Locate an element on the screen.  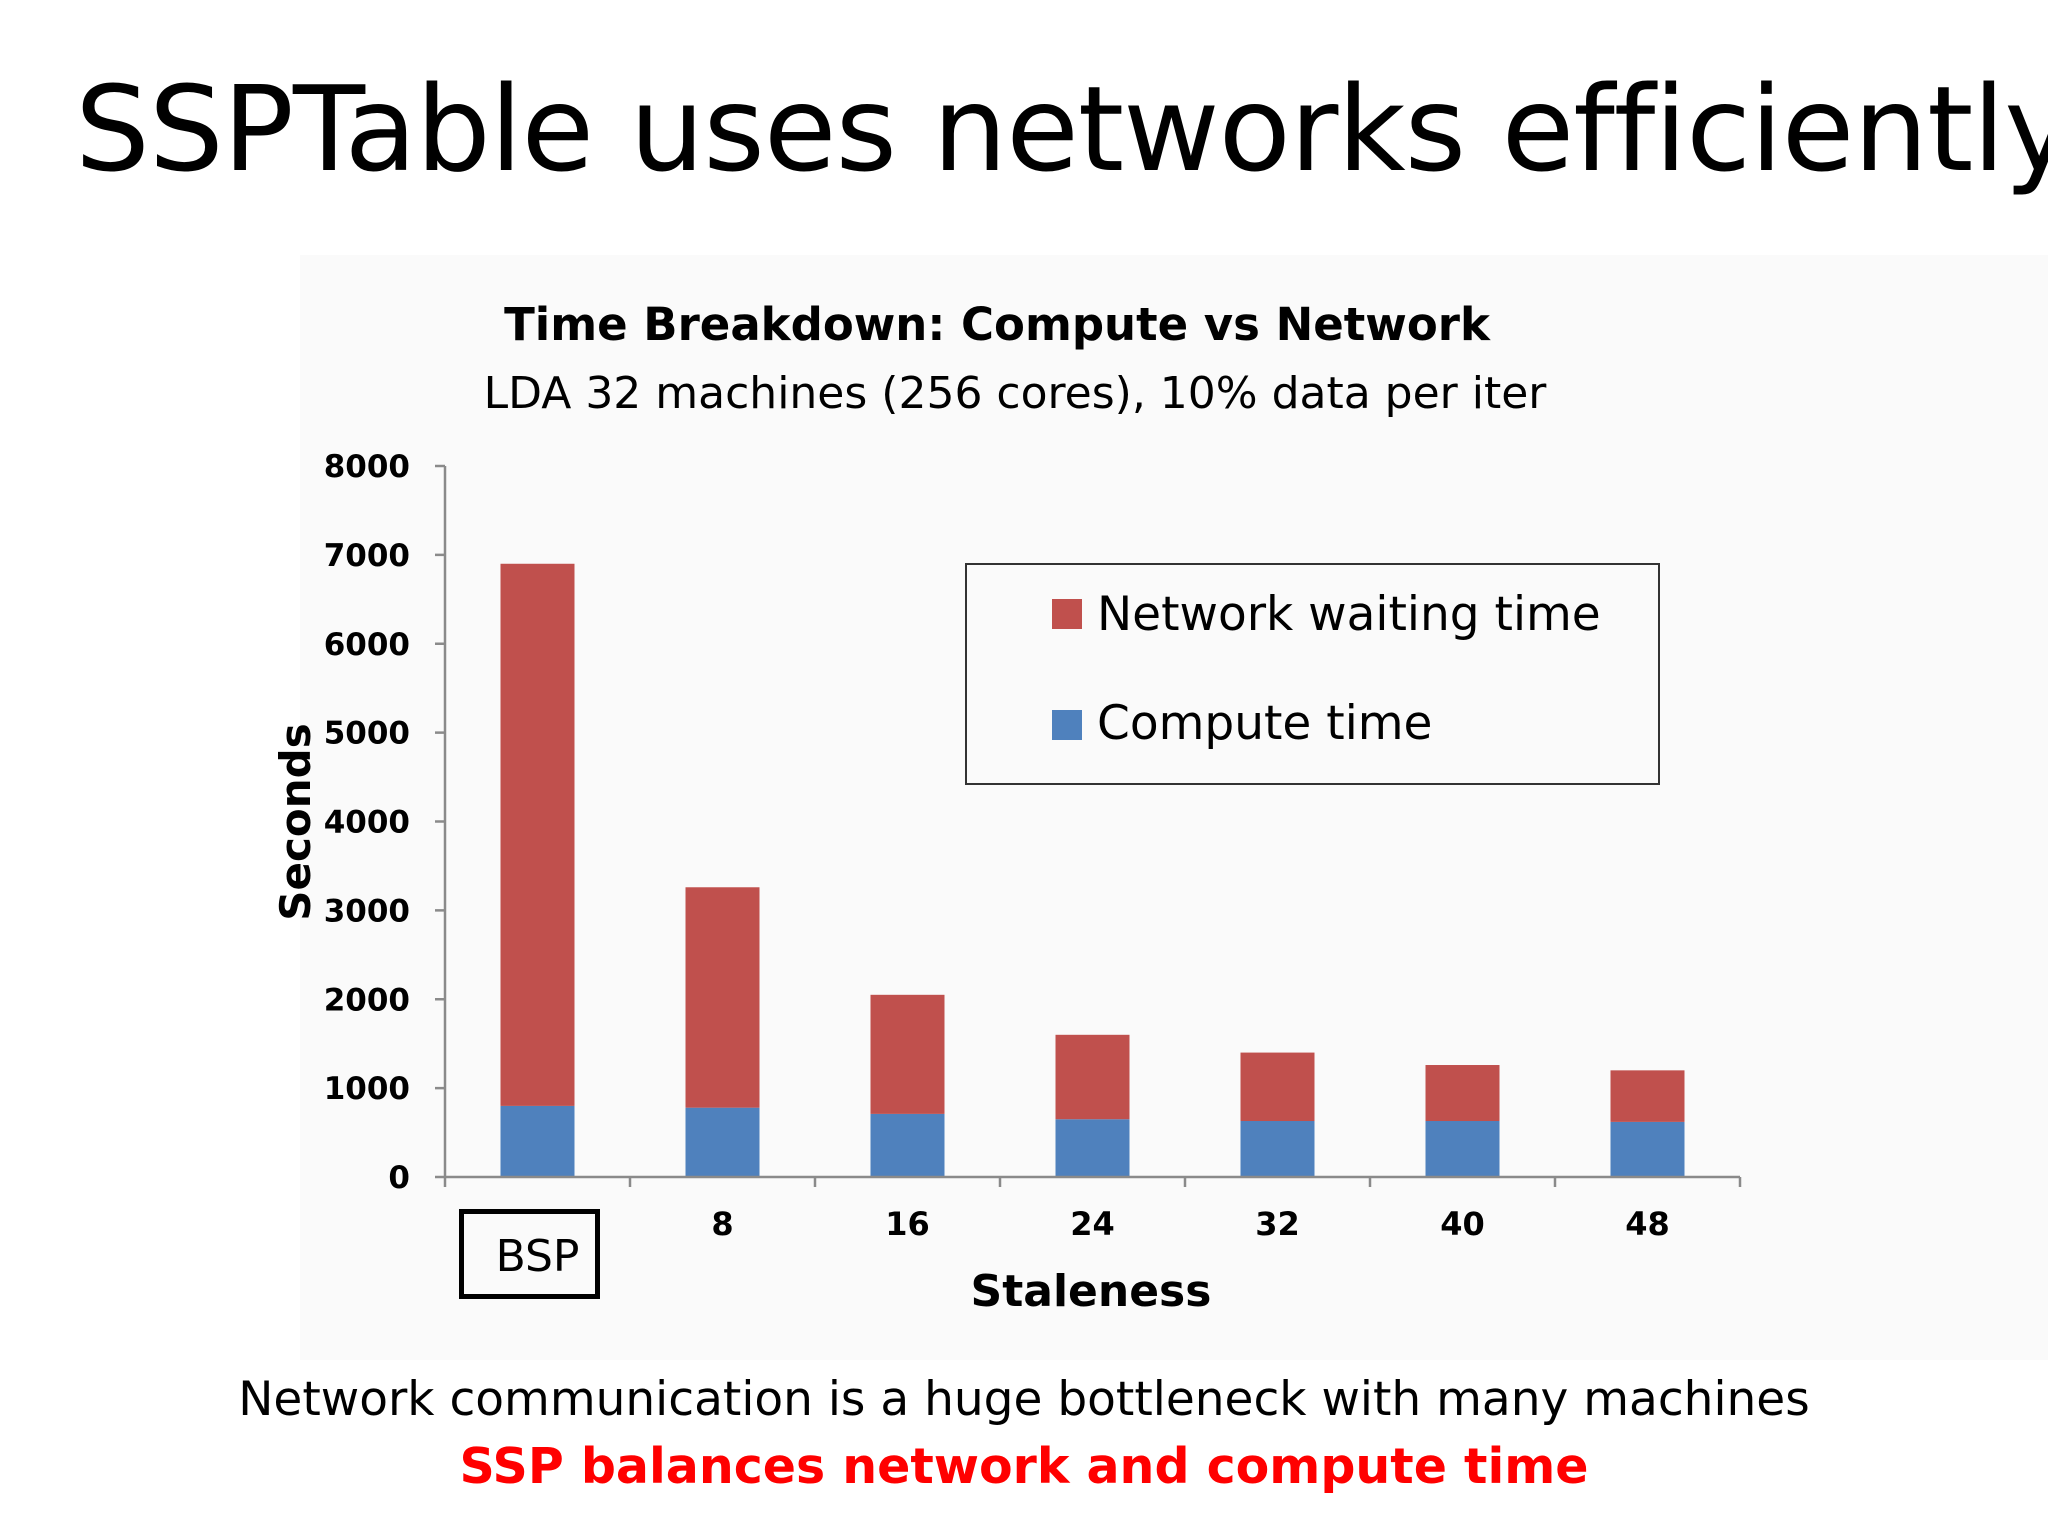
y-tick-label-7000: 7000 is located at coordinates (367, 556).